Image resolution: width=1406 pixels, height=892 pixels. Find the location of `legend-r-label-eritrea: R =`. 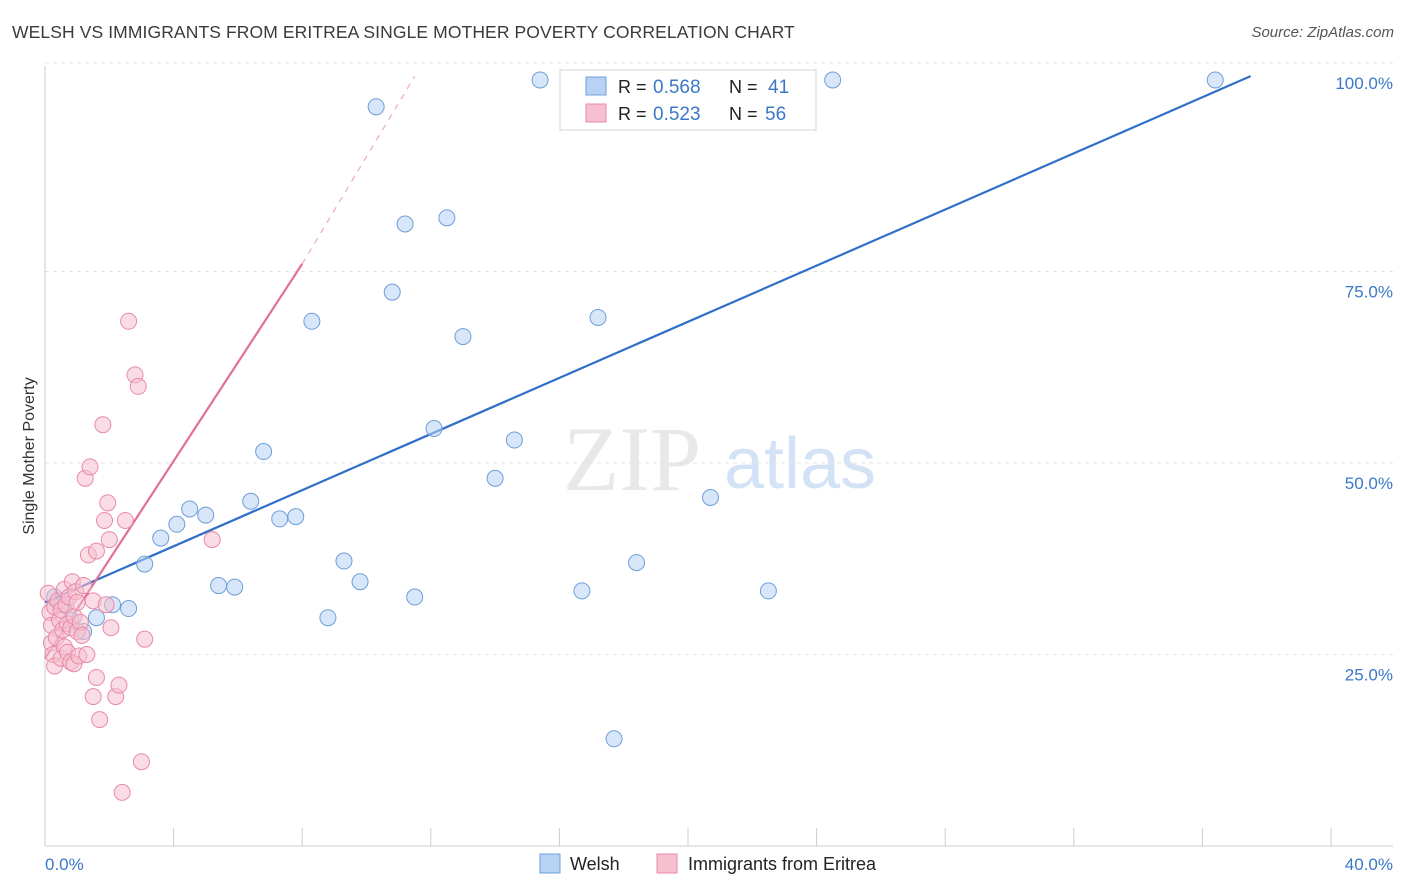

legend-r-label-eritrea: R = is located at coordinates (632, 114).